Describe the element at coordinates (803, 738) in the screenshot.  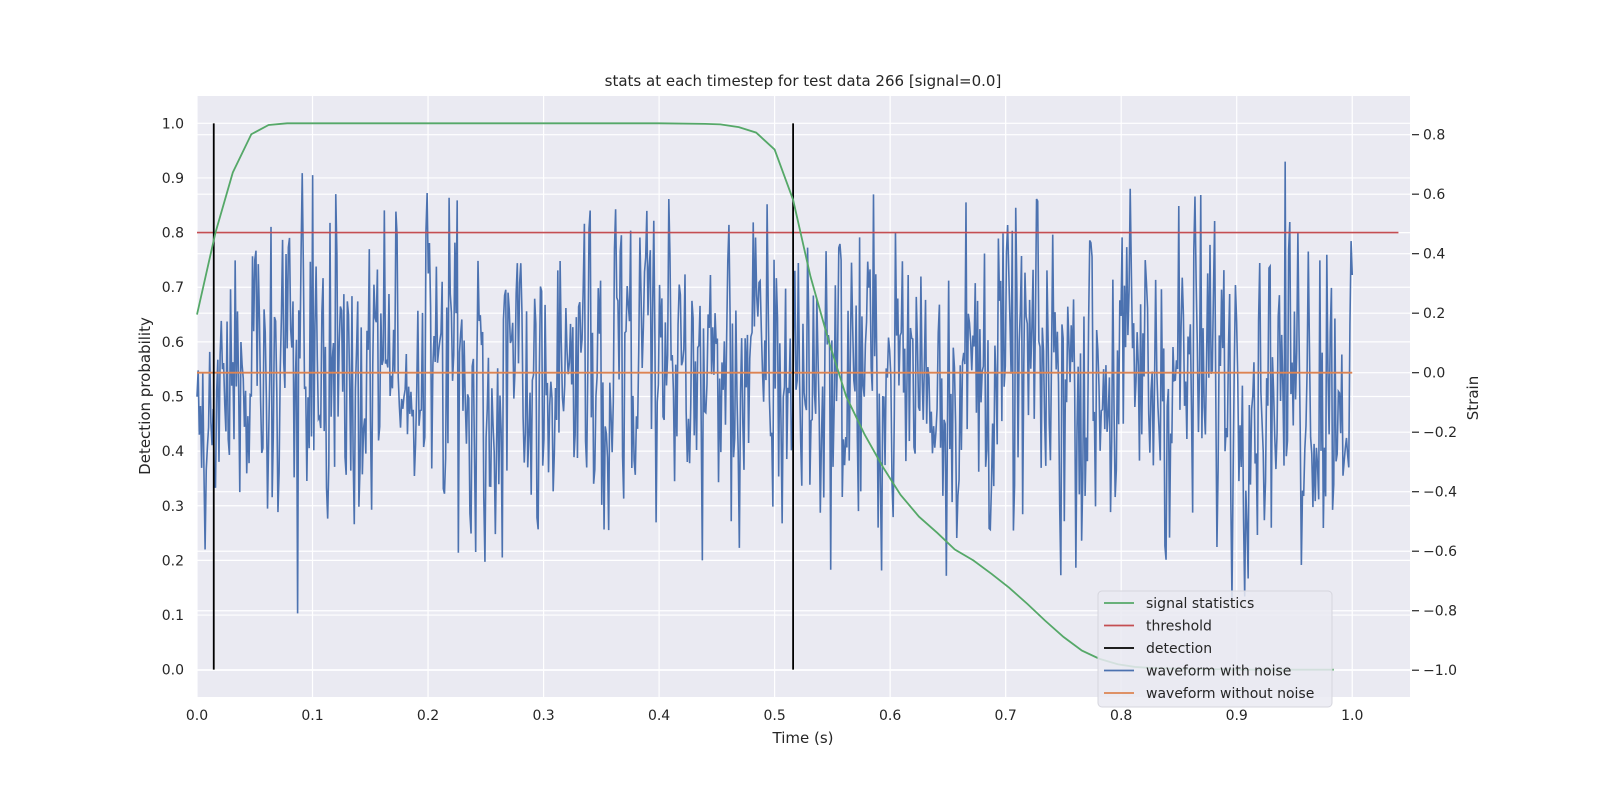
I see `x-axis-label: Time (s)` at that location.